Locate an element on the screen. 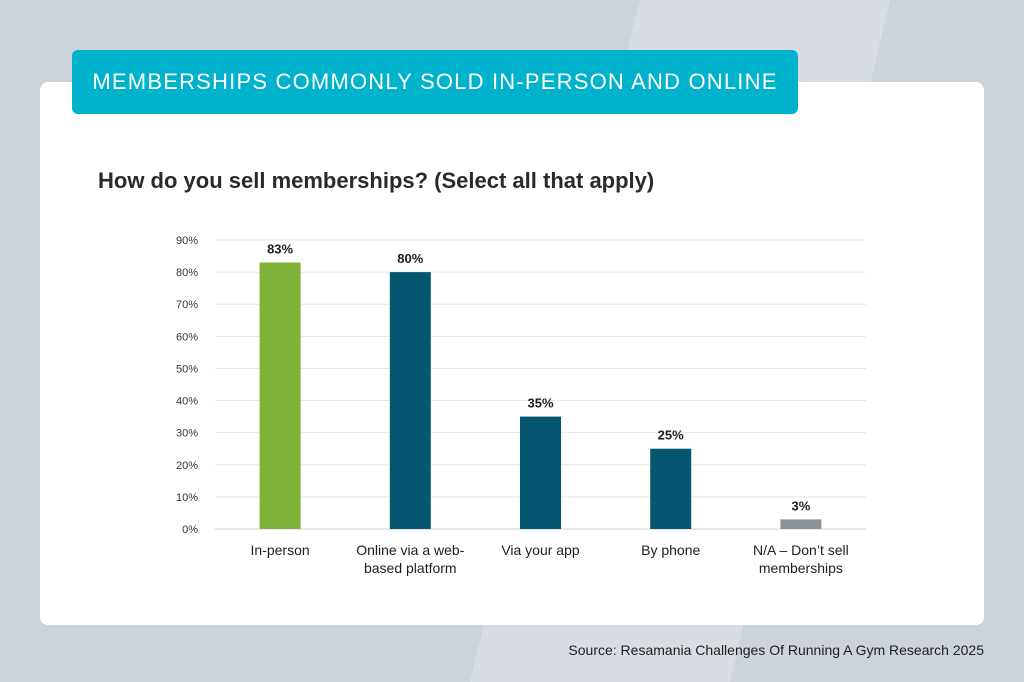 The image size is (1024, 682). y-tick-label: 50% is located at coordinates (187, 369).